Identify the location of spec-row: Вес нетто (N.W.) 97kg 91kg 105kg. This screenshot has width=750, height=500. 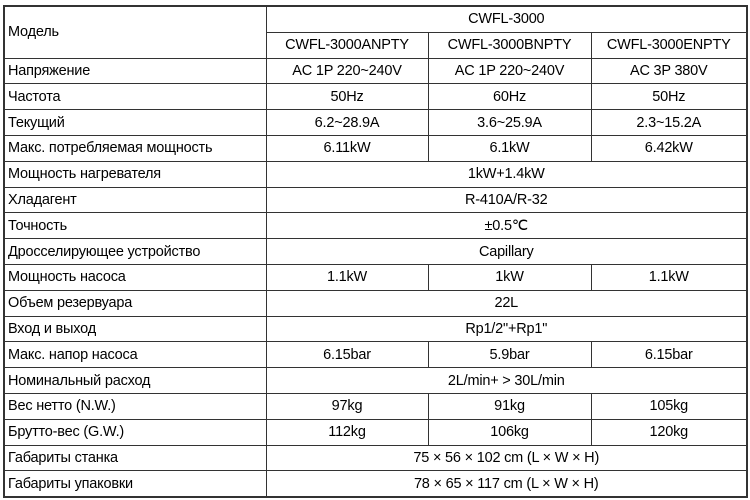
(375, 406).